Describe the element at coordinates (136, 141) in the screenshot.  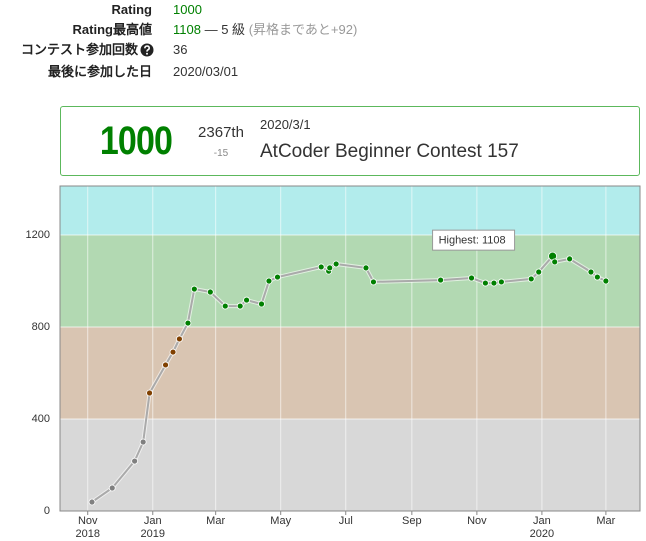
I see `rating: 1000` at that location.